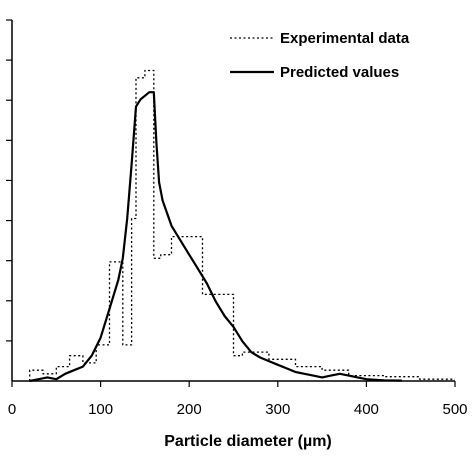  What do you see at coordinates (238, 399) in the screenshot?
I see `x-axis-ticks: 0 100 200 300 400 500` at bounding box center [238, 399].